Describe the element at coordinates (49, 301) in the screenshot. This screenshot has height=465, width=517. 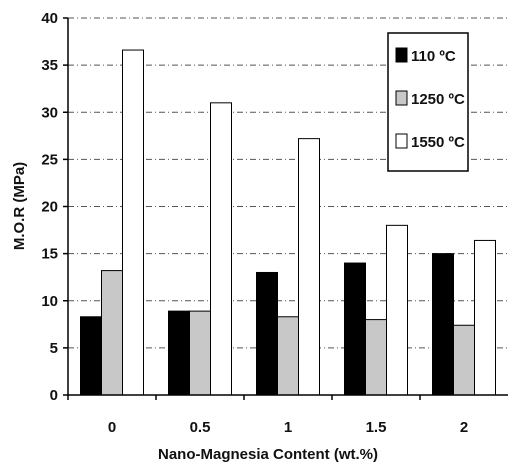
I see `y-tick-label: 10` at that location.